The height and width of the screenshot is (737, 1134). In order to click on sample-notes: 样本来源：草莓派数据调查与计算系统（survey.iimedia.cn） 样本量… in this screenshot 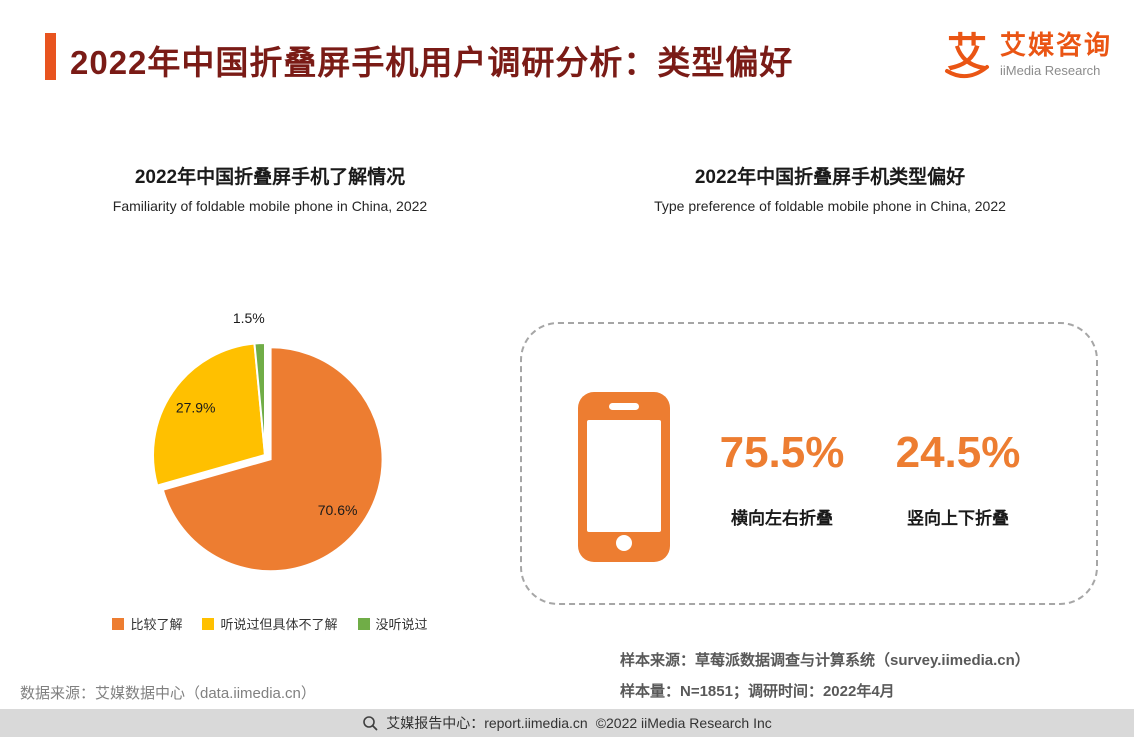, I will do `click(825, 676)`.